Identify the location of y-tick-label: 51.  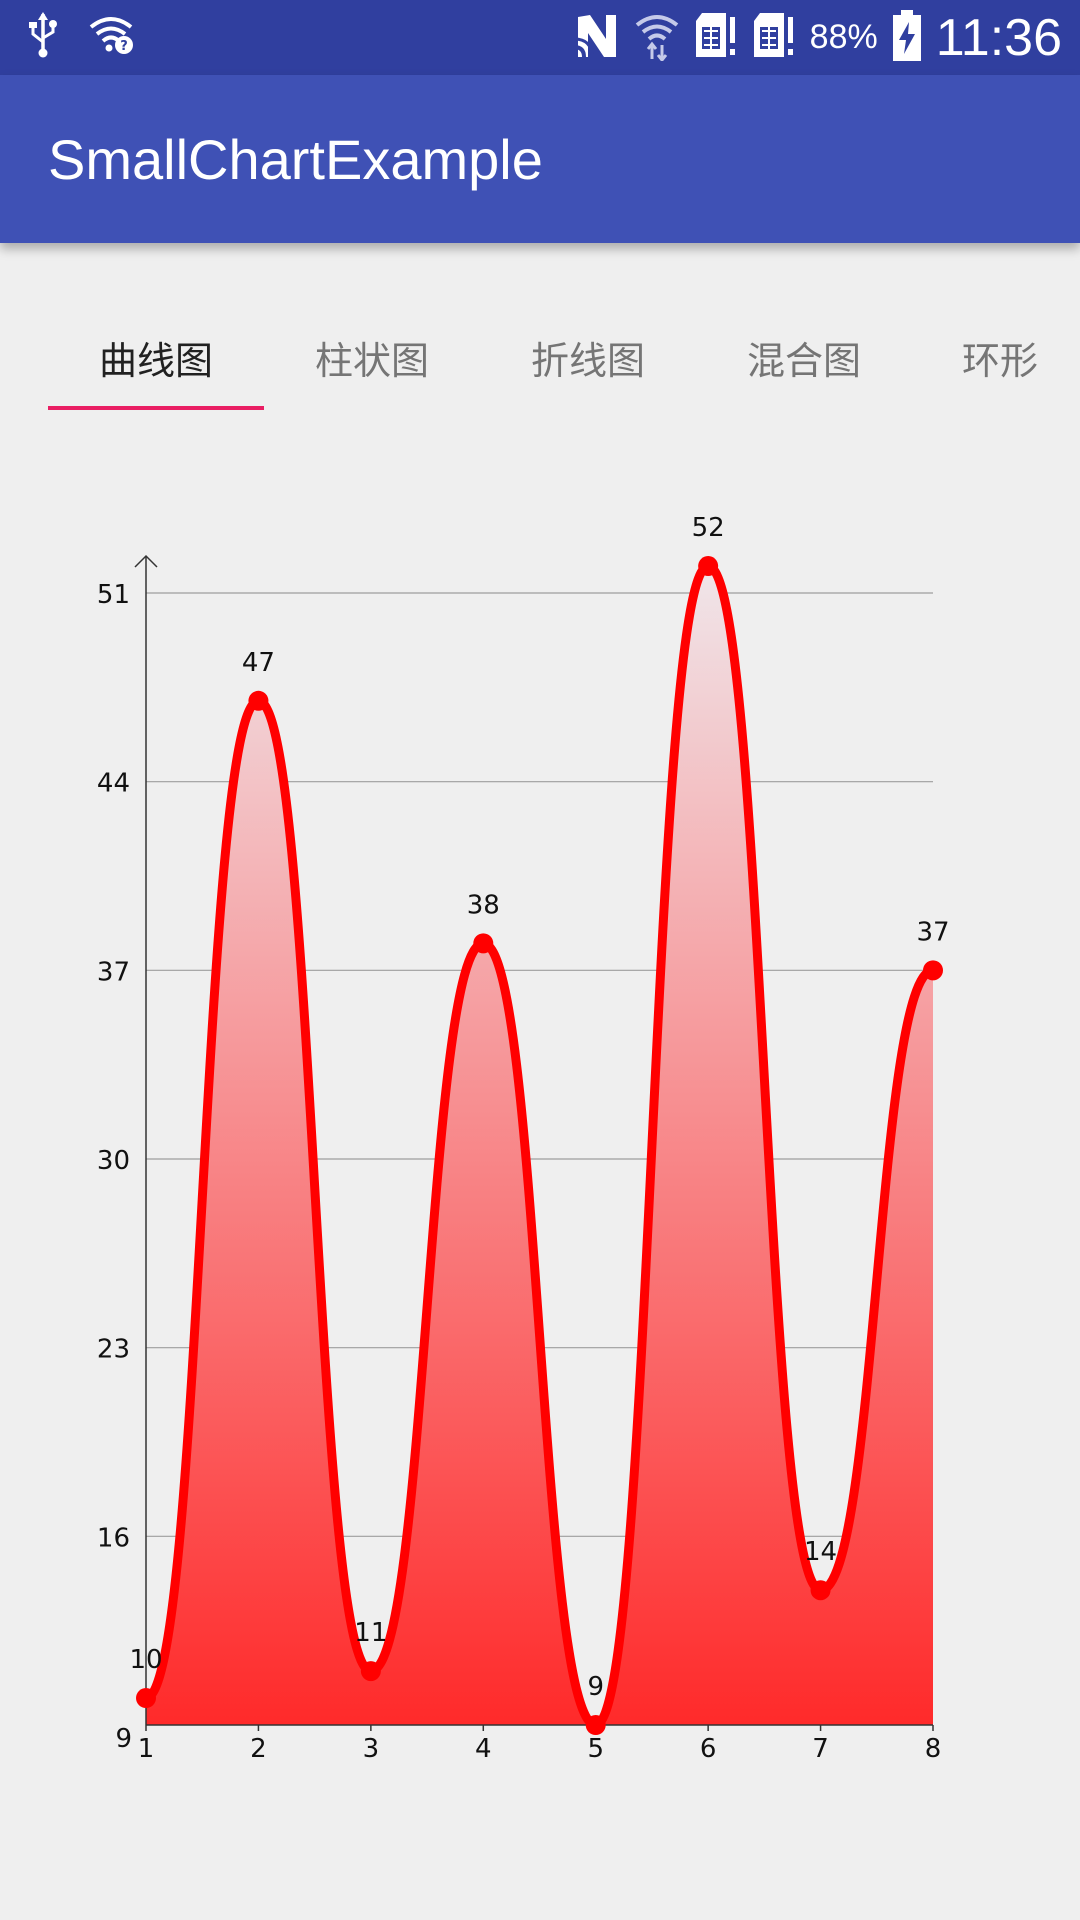
(113, 595).